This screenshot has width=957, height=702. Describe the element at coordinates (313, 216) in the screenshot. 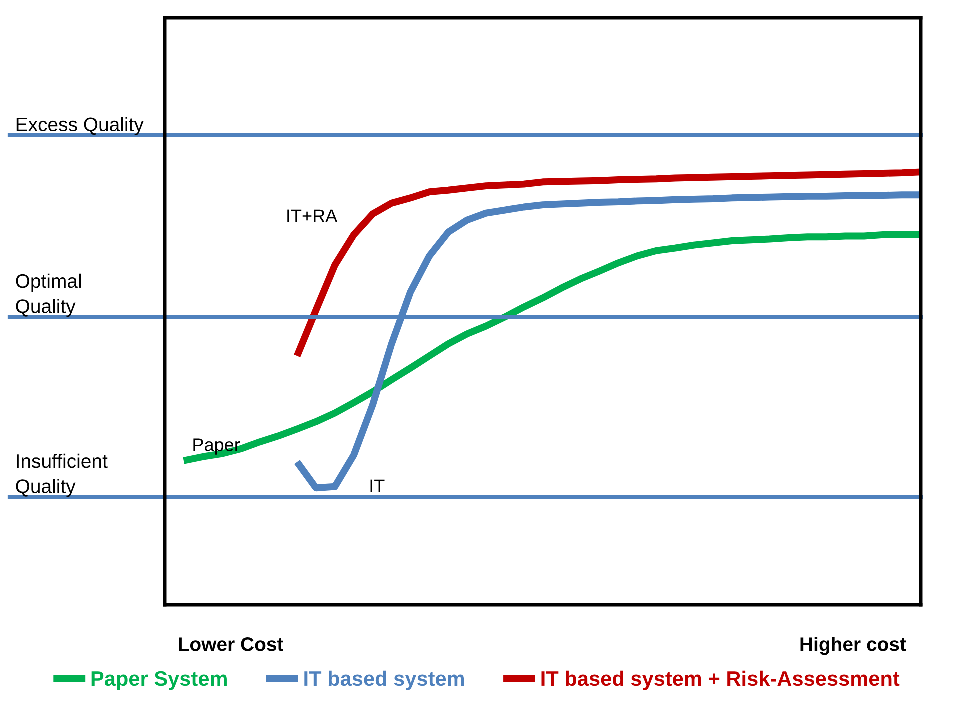

I see `annotation: IT+RA` at that location.